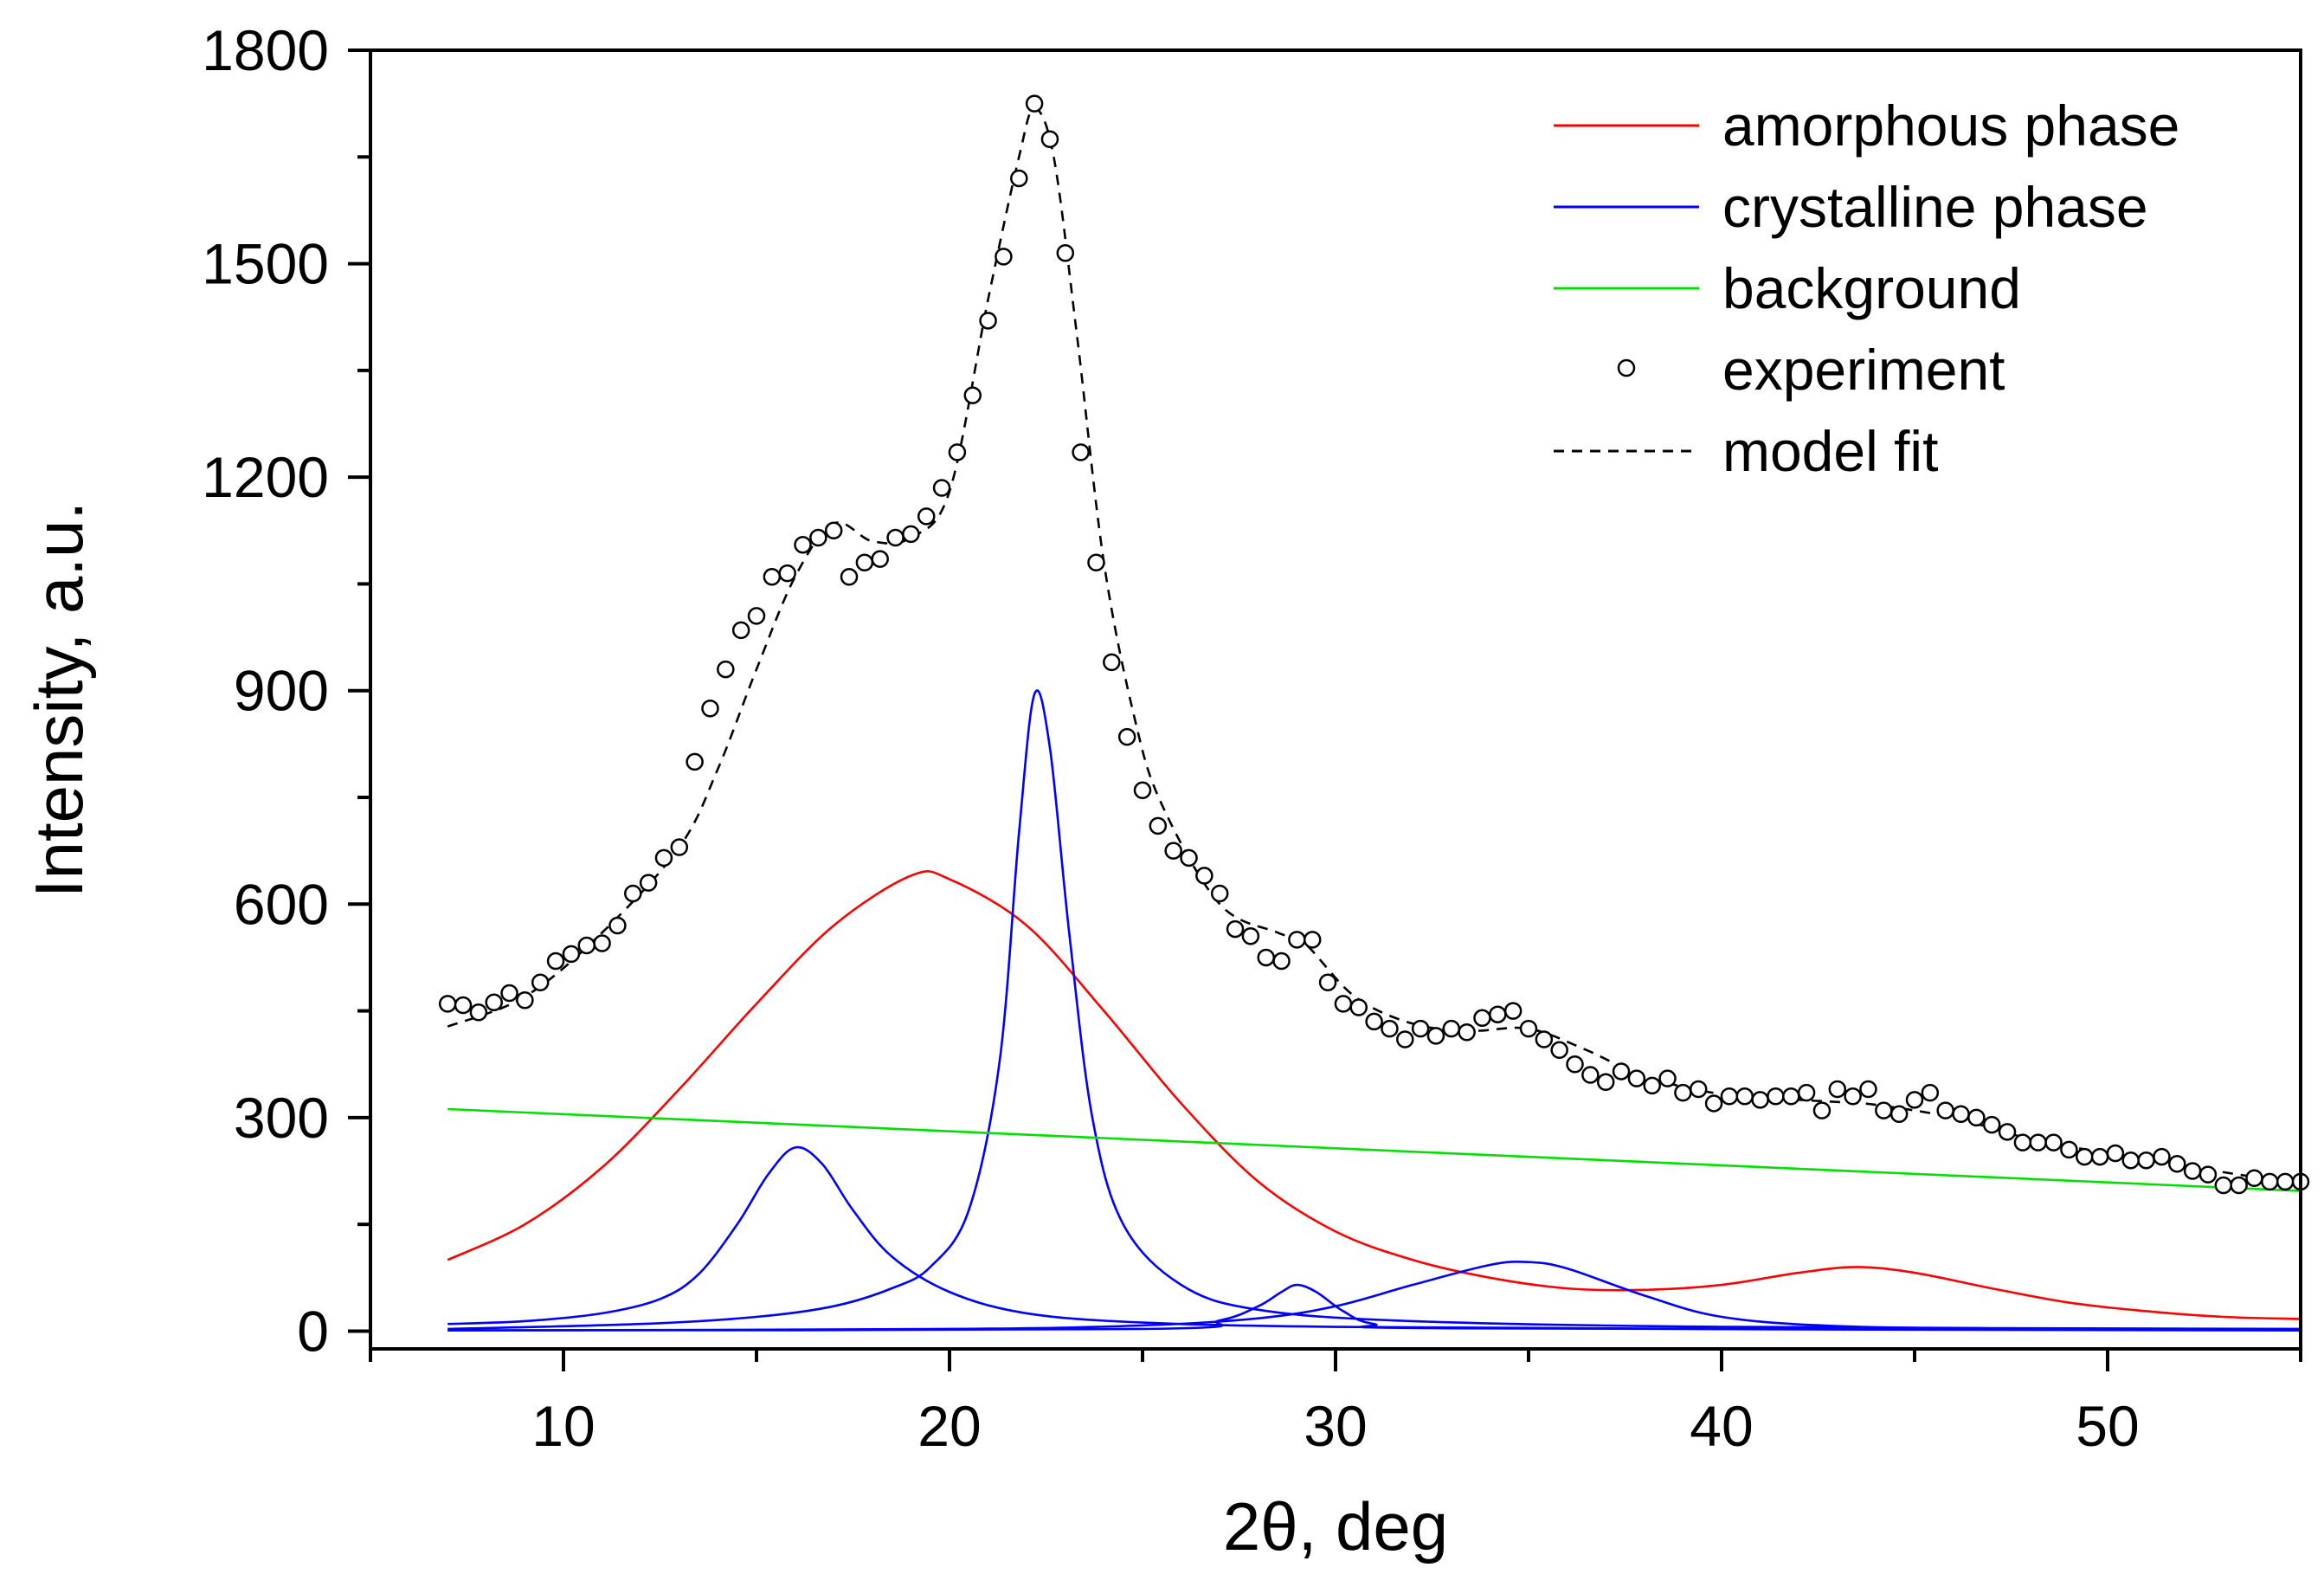  What do you see at coordinates (265, 477) in the screenshot?
I see `y-tick-label: 1200` at bounding box center [265, 477].